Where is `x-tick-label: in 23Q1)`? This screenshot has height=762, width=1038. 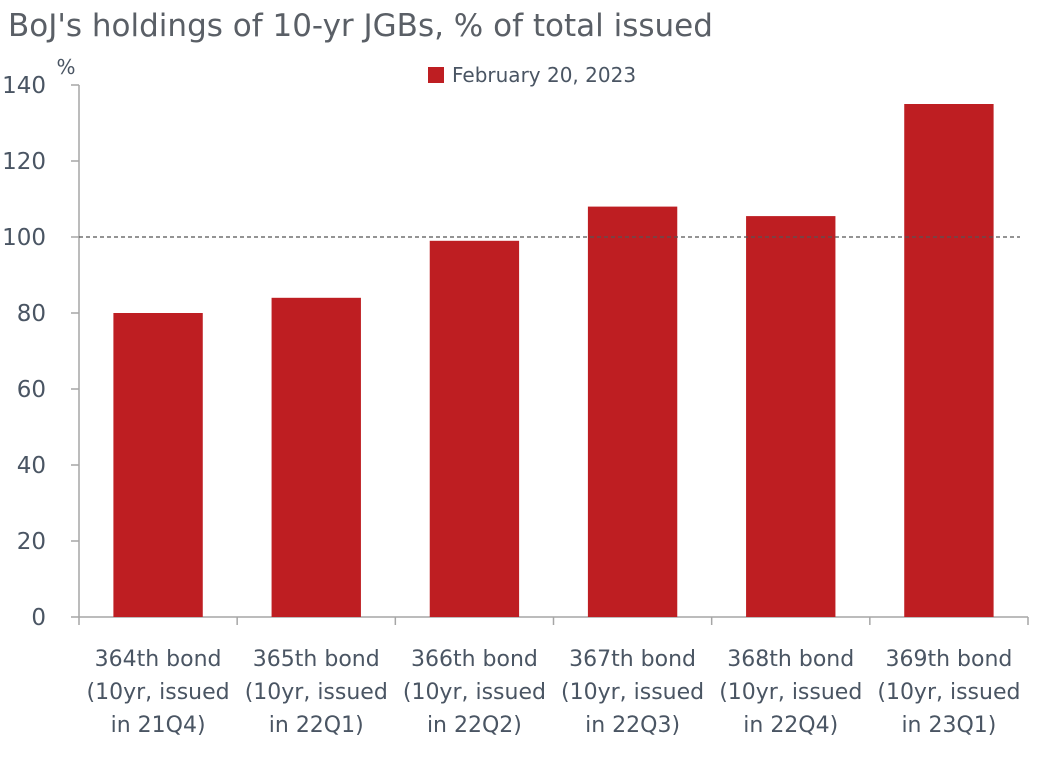
x-tick-label: in 23Q1) is located at coordinates (948, 725).